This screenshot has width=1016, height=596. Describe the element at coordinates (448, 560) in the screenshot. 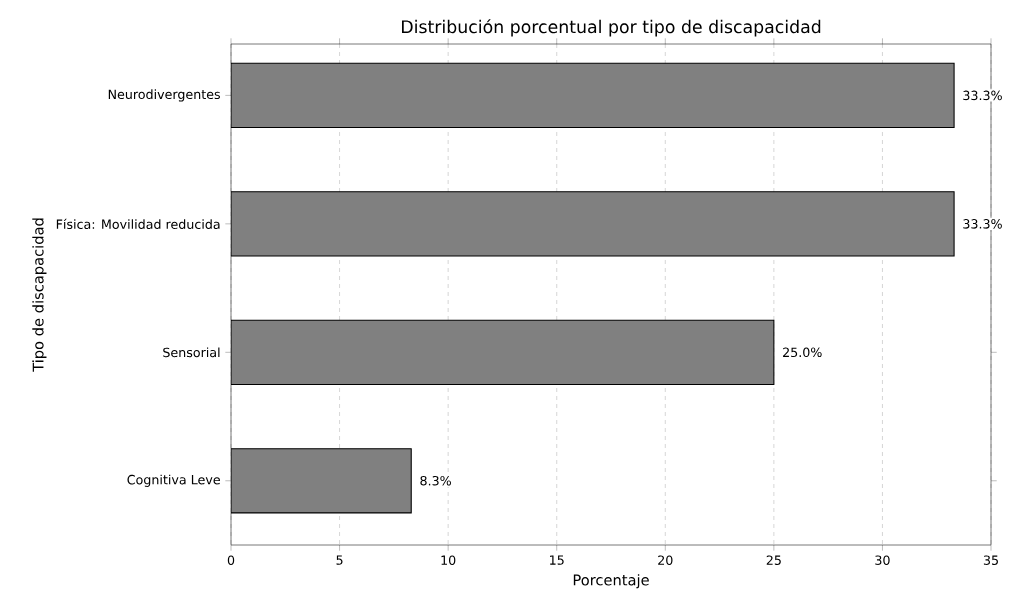

I see `x-tick-label: 10` at that location.